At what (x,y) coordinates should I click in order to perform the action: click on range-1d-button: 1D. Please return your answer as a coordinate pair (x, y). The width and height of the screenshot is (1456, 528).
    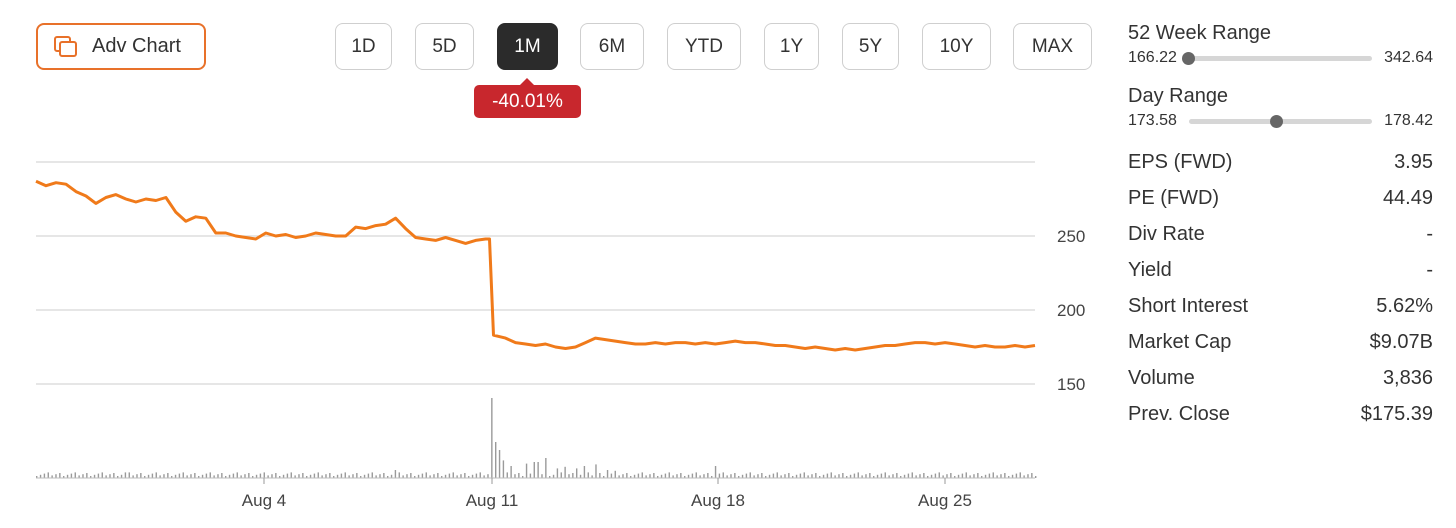
    Looking at the image, I should click on (363, 46).